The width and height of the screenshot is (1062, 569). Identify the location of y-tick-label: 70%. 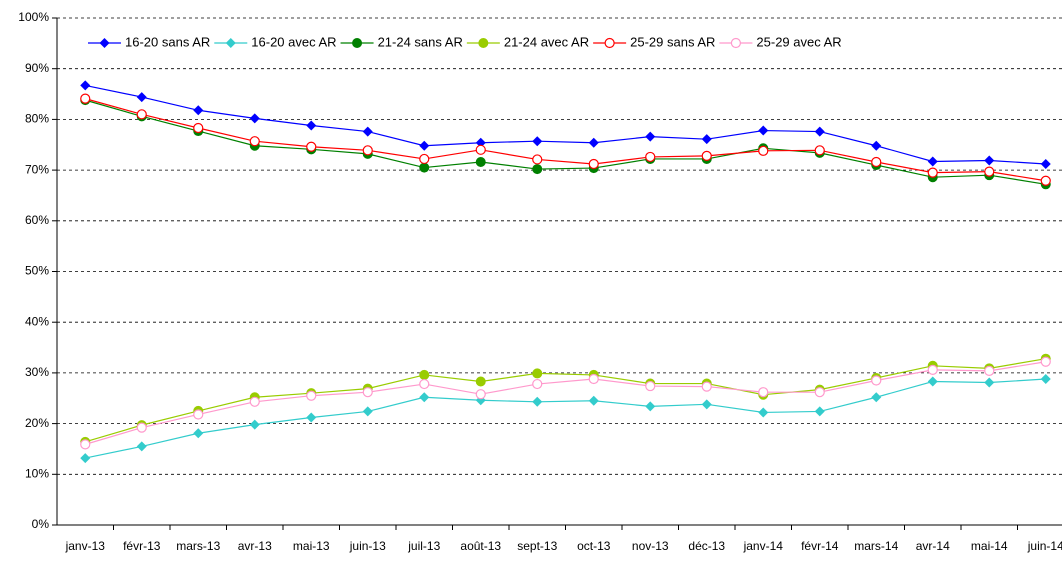
(37, 169).